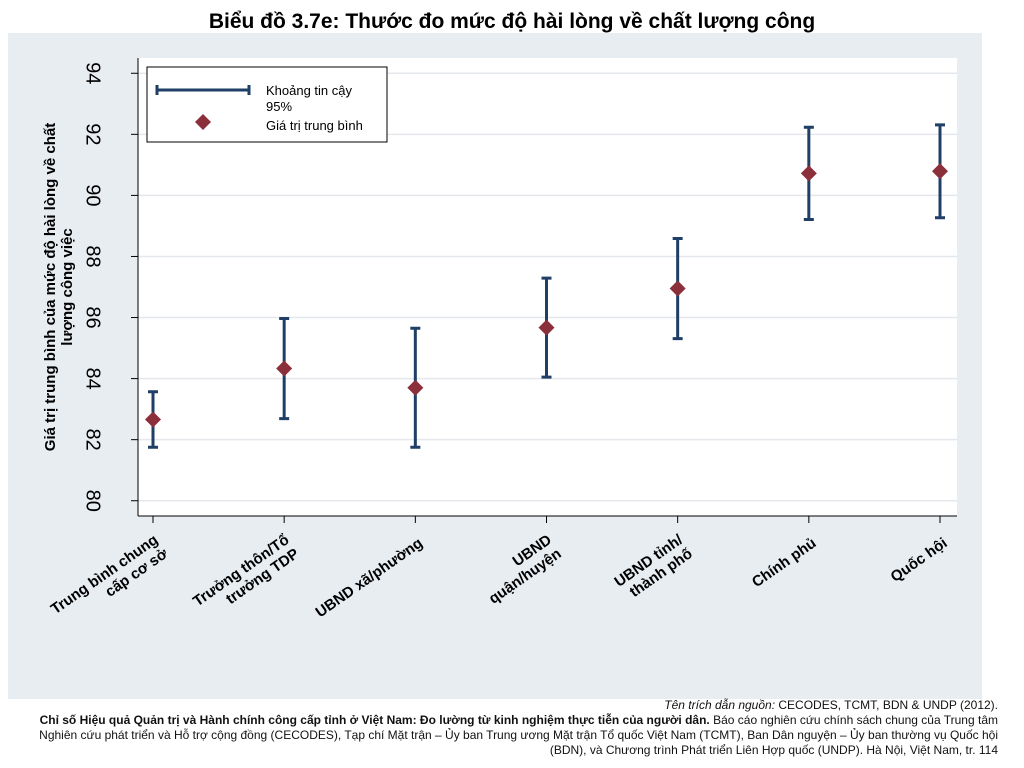  I want to click on y-tick-label: 82, so click(93, 440).